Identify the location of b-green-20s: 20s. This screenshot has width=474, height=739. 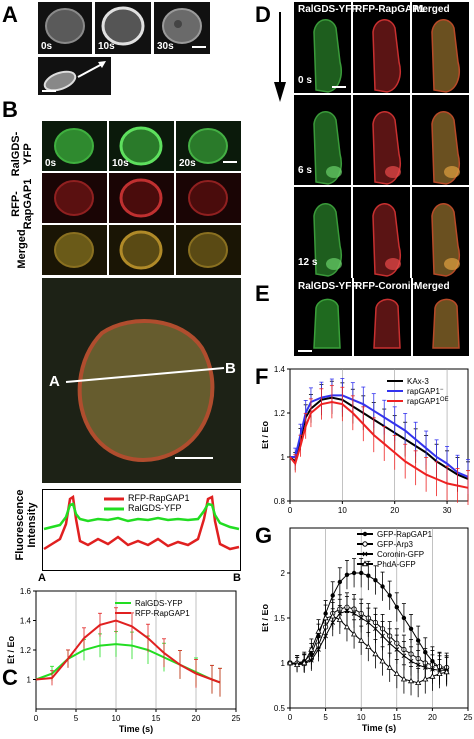
(208, 146).